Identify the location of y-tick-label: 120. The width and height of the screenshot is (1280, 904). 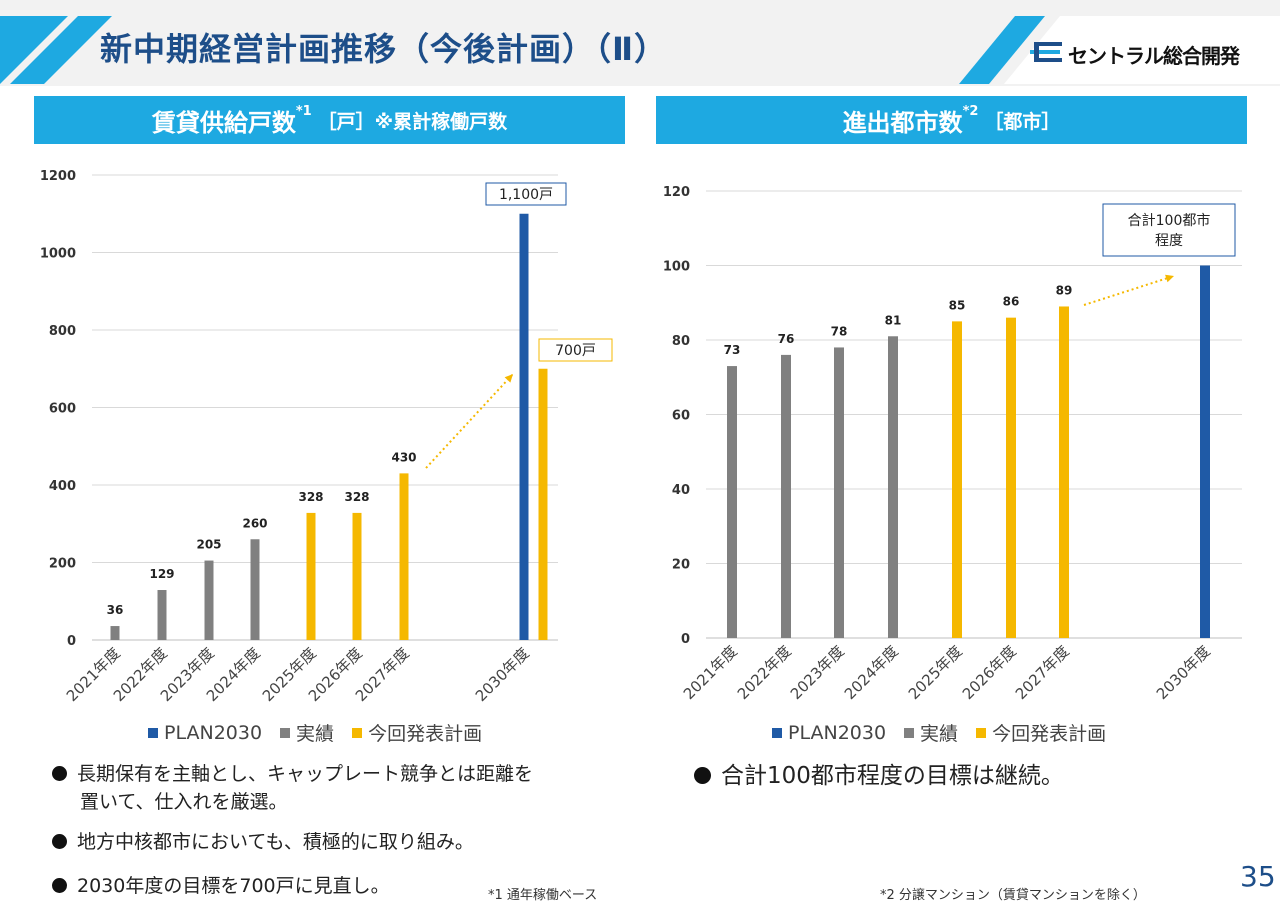
(676, 192).